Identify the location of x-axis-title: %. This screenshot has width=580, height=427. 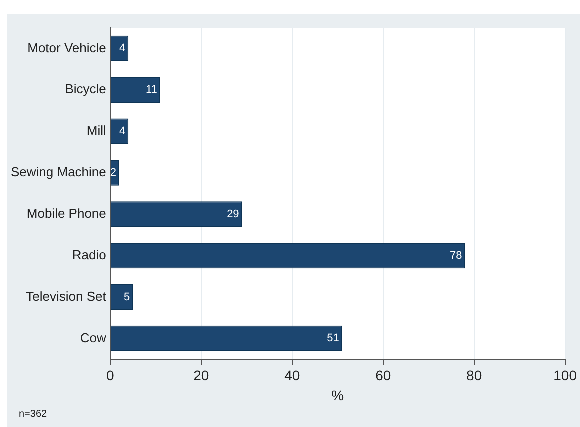
(338, 395).